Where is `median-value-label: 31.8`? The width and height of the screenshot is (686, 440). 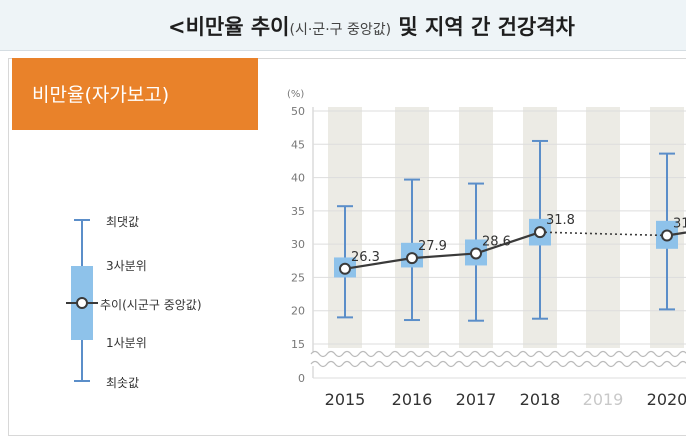 median-value-label: 31.8 is located at coordinates (560, 220).